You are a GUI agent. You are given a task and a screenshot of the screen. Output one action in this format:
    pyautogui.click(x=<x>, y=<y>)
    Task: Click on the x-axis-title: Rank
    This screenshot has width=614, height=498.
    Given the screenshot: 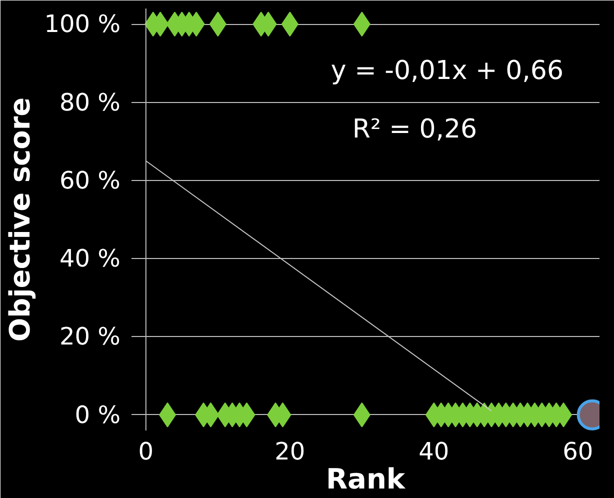 What is the action you would take?
    pyautogui.click(x=366, y=479)
    